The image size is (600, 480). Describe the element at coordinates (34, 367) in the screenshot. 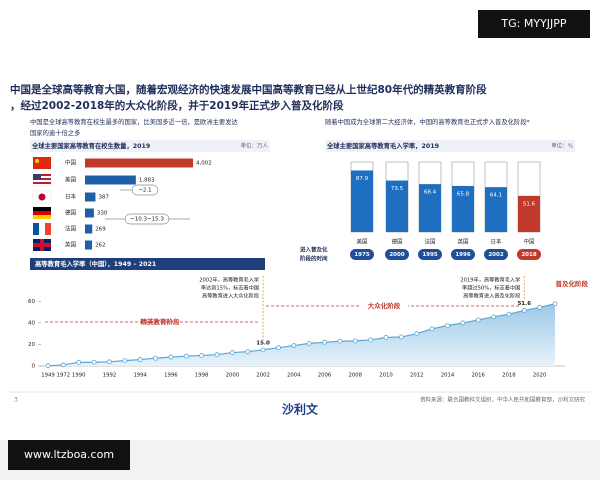

I see `y-tick-label: 0` at that location.